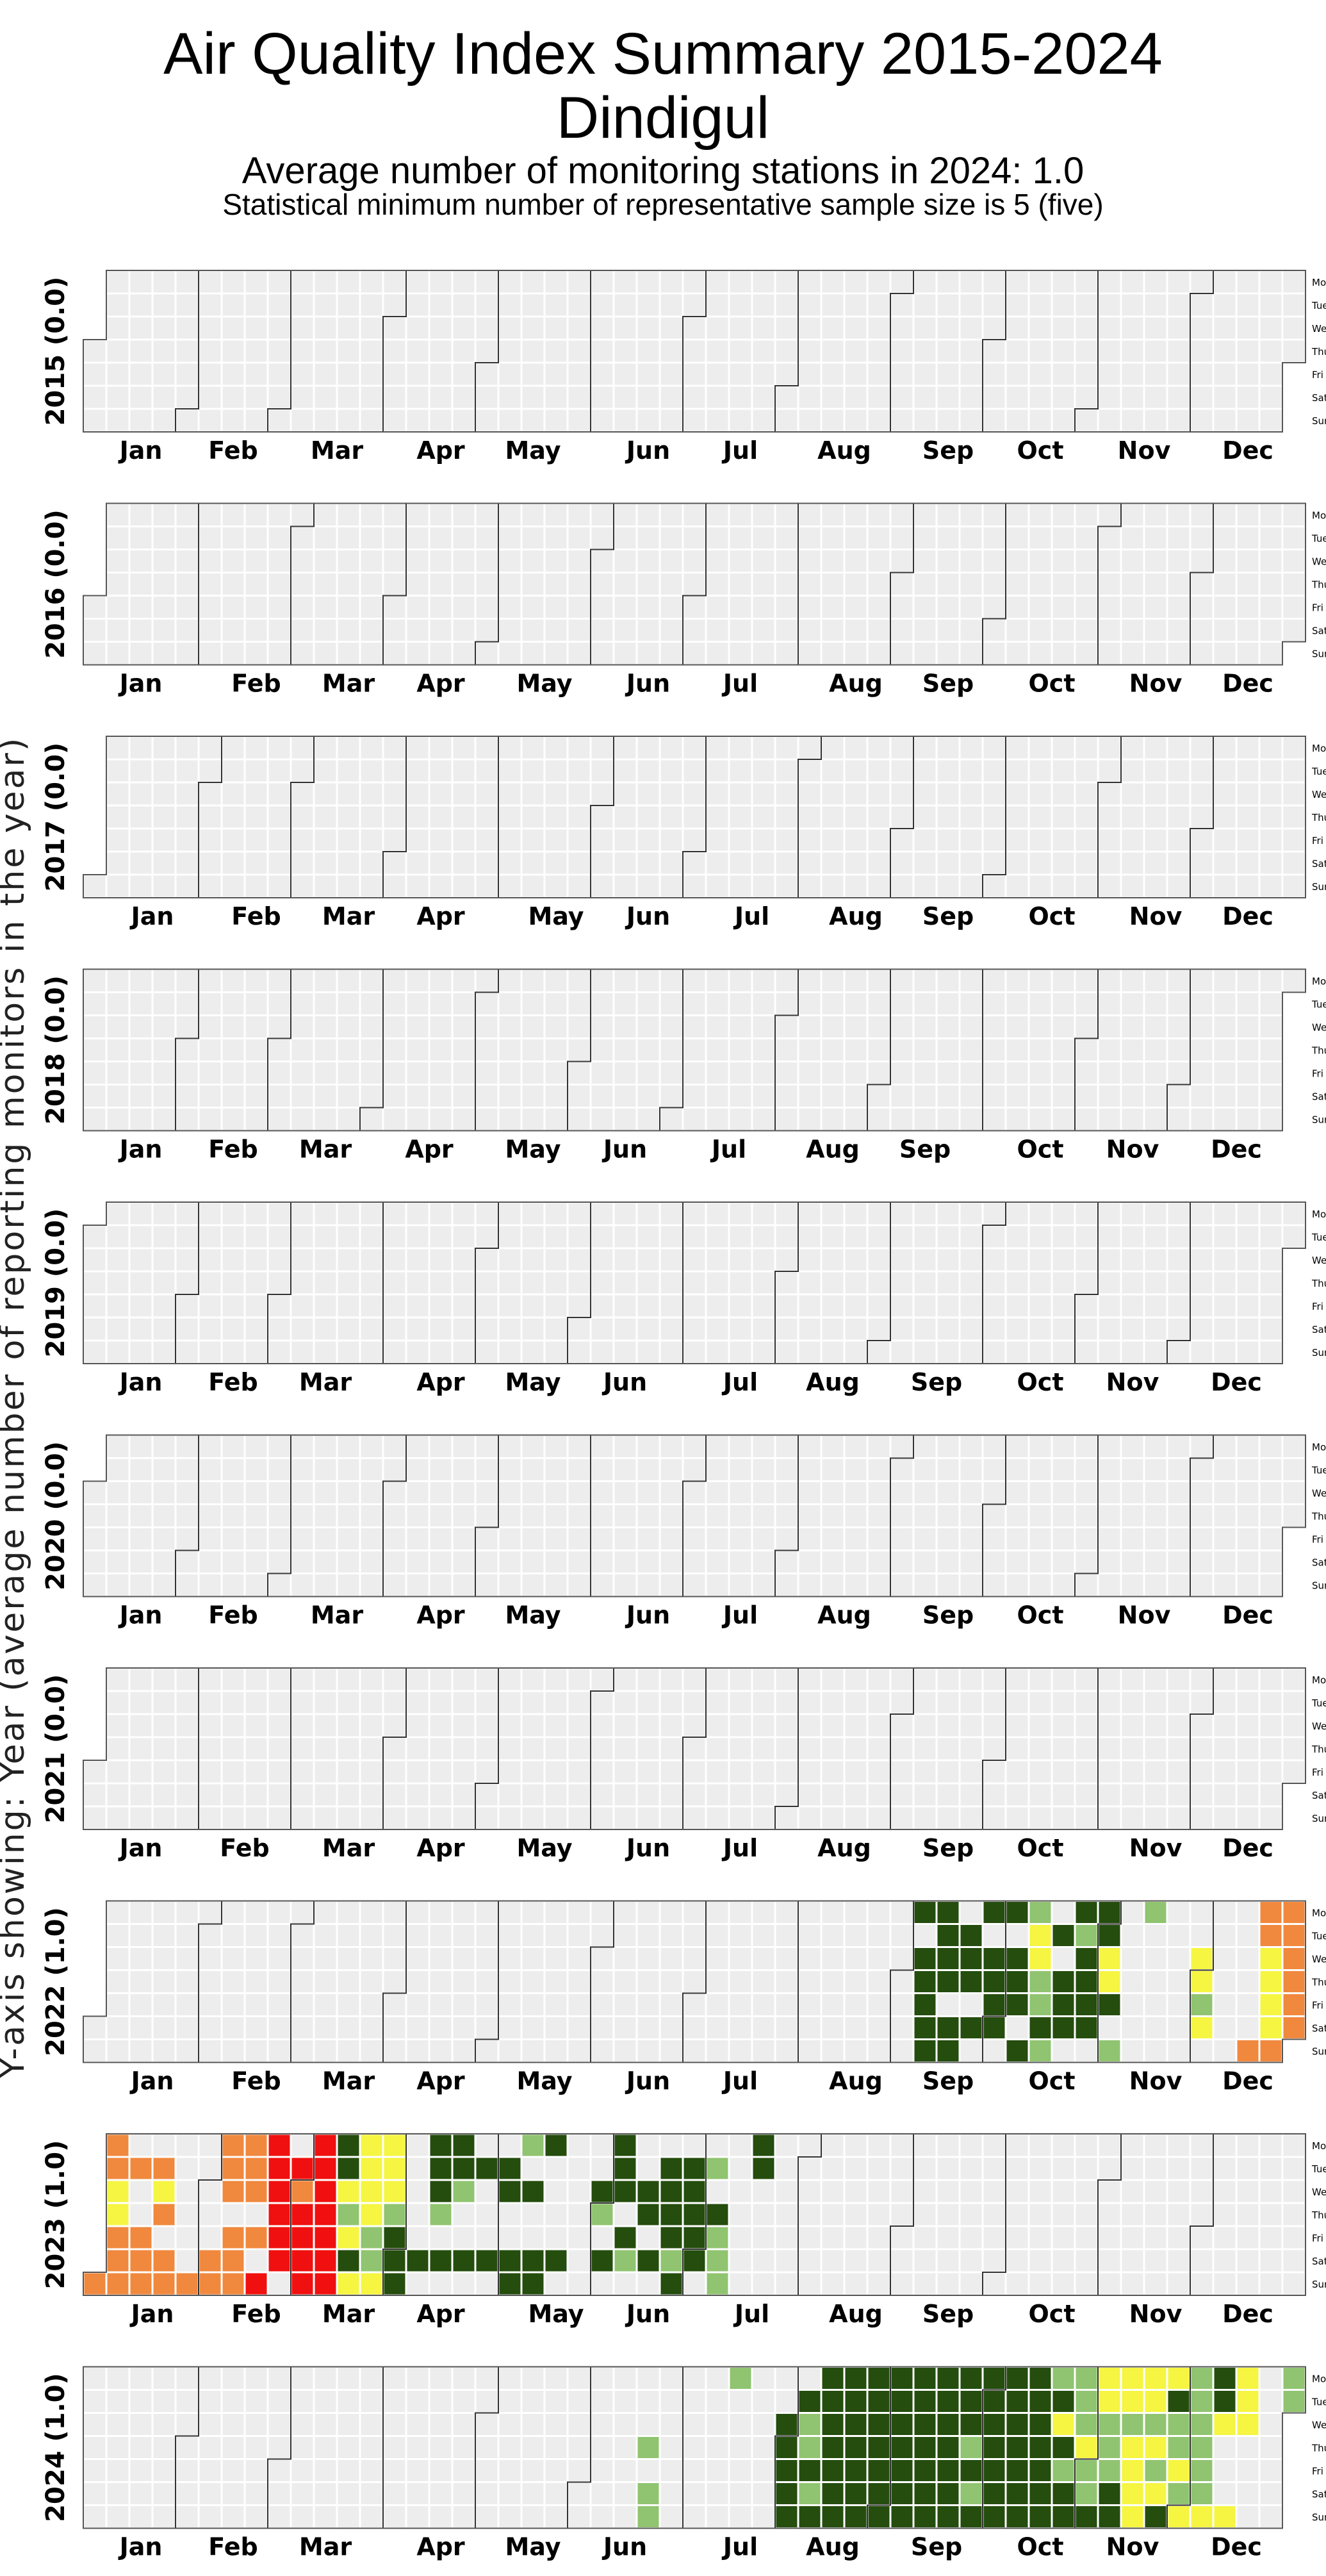  What do you see at coordinates (1318, 1237) in the screenshot?
I see `weekday-label-2019-tue: Tue` at bounding box center [1318, 1237].